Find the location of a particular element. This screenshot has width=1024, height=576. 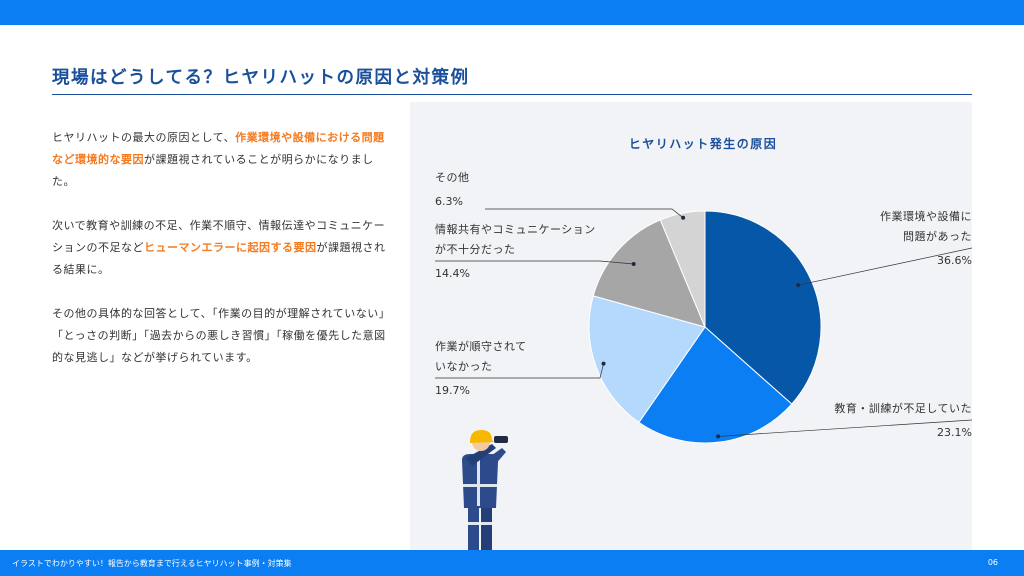

slice-value-label: 6.3% is located at coordinates (449, 201).